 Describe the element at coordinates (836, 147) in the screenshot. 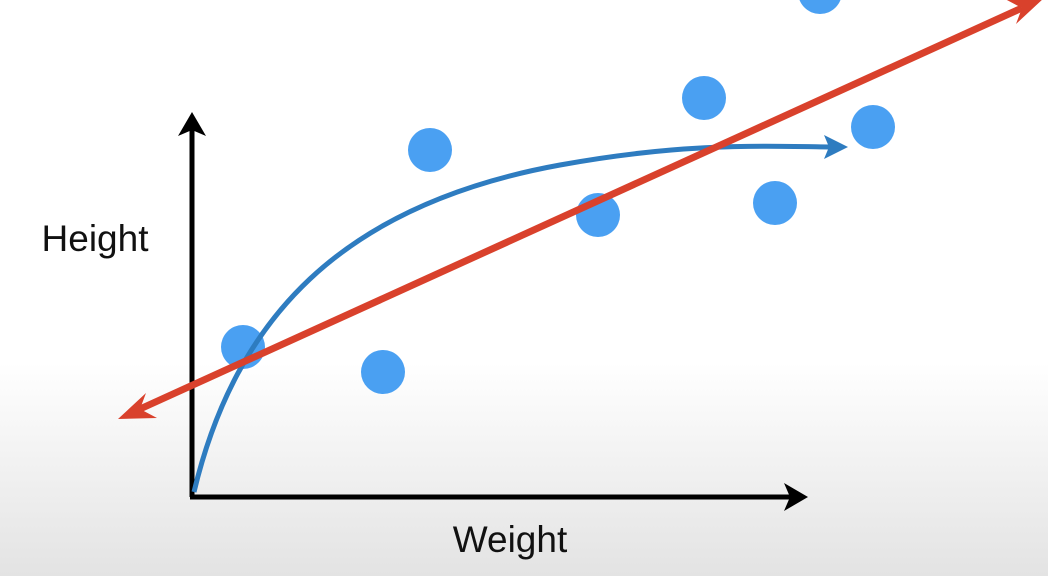

I see `curve-arrow` at that location.